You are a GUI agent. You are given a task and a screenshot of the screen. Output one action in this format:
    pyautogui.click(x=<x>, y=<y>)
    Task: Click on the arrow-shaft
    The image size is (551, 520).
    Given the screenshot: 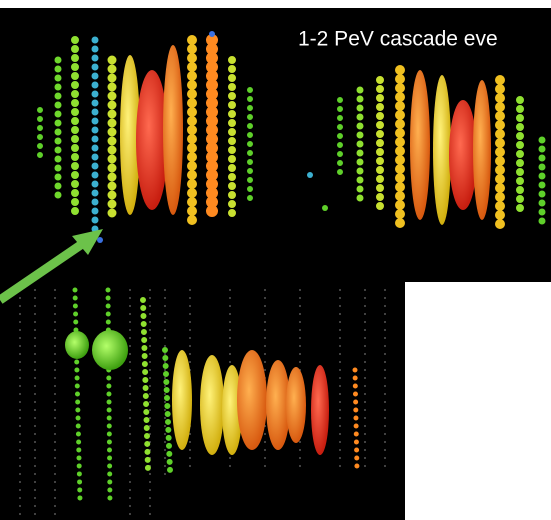 What is the action you would take?
    pyautogui.click(x=45, y=270)
    